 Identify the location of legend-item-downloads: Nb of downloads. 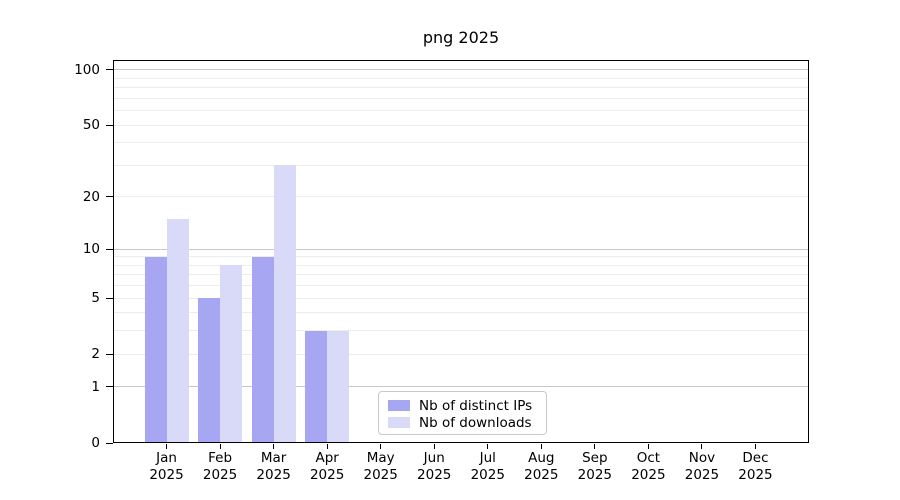
(462, 422).